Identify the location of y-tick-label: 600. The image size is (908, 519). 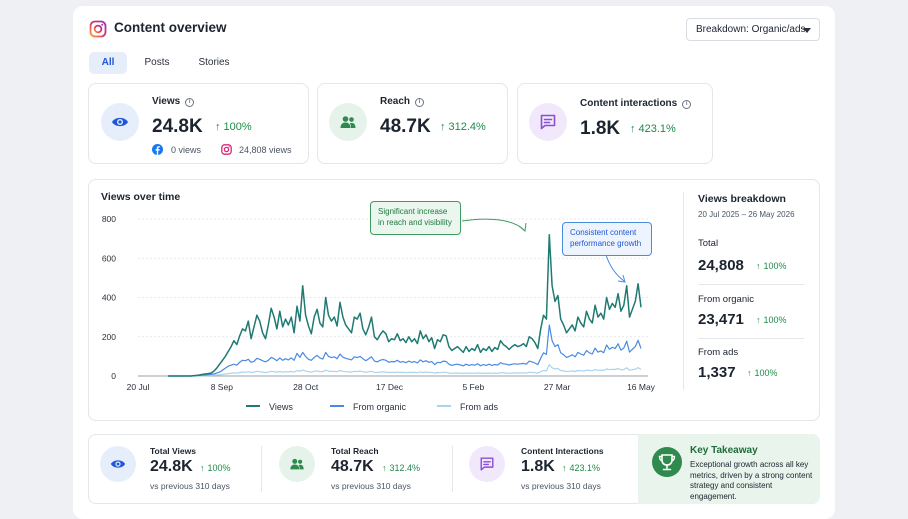
(109, 258).